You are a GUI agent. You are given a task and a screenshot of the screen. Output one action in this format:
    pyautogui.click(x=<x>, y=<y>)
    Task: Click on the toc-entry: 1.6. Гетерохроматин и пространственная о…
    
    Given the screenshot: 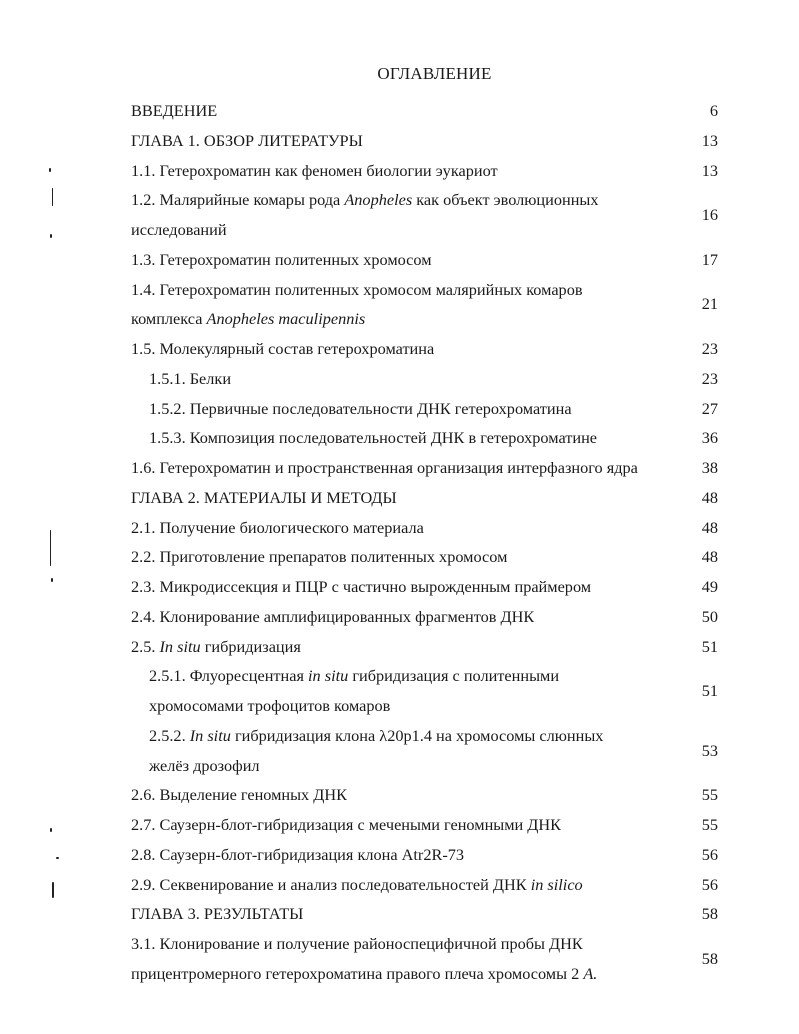 What is the action you would take?
    pyautogui.click(x=424, y=468)
    